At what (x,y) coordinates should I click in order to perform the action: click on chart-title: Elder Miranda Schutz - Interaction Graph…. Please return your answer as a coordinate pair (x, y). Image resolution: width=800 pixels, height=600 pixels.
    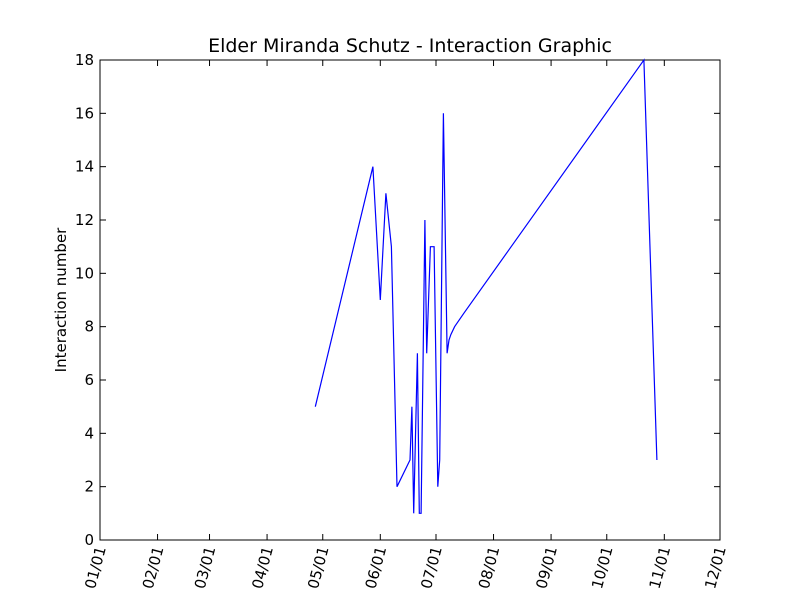
    Looking at the image, I should click on (410, 46).